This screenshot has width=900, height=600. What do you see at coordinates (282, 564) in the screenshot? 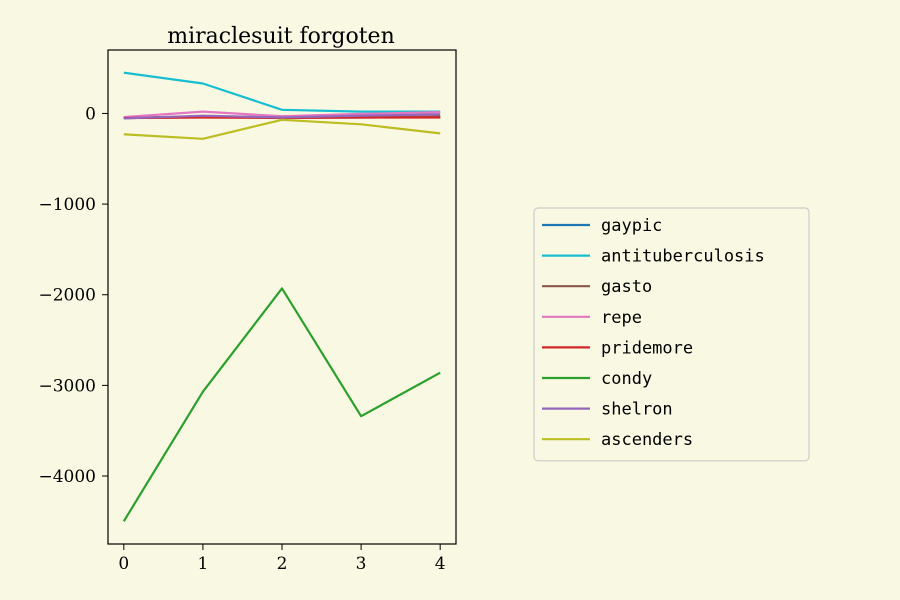
I see `x-tick-label: 2` at bounding box center [282, 564].